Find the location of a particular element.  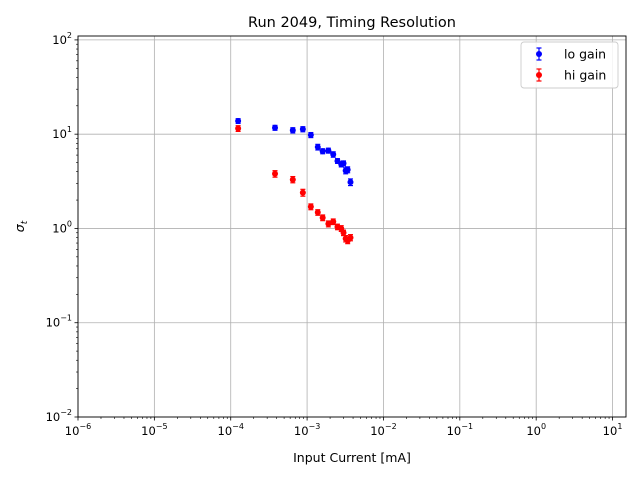

y-tick-label: 10¹ is located at coordinates (62, 133).